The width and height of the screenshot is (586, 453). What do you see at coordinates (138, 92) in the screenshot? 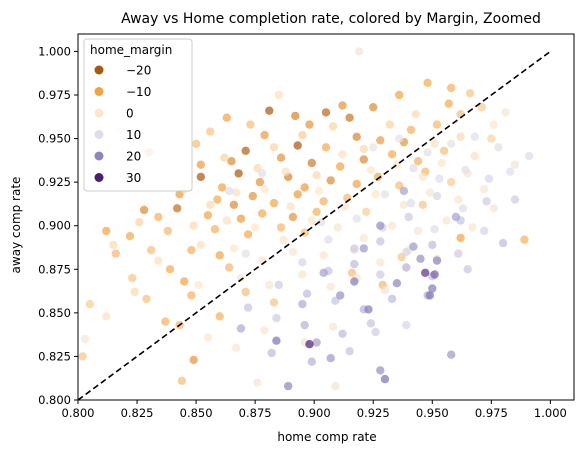
I see `legend-entry-label: −10` at bounding box center [138, 92].